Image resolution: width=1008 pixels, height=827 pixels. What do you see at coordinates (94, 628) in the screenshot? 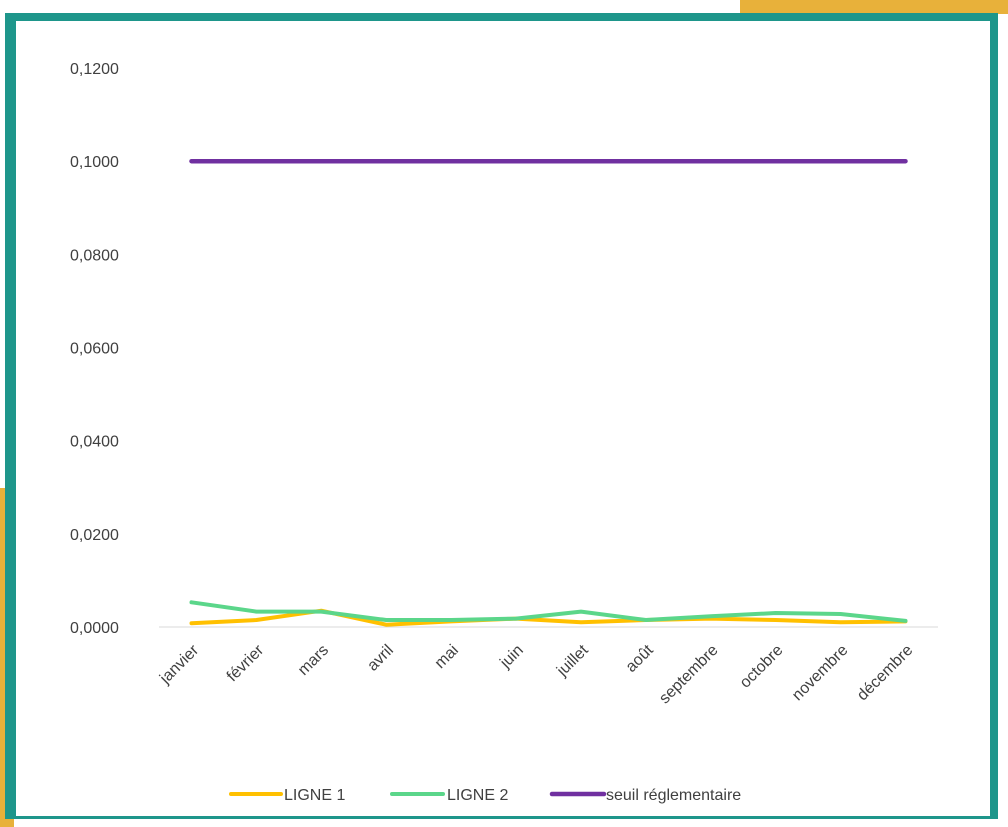
I see `y-tick-label: 0,0000` at bounding box center [94, 628].